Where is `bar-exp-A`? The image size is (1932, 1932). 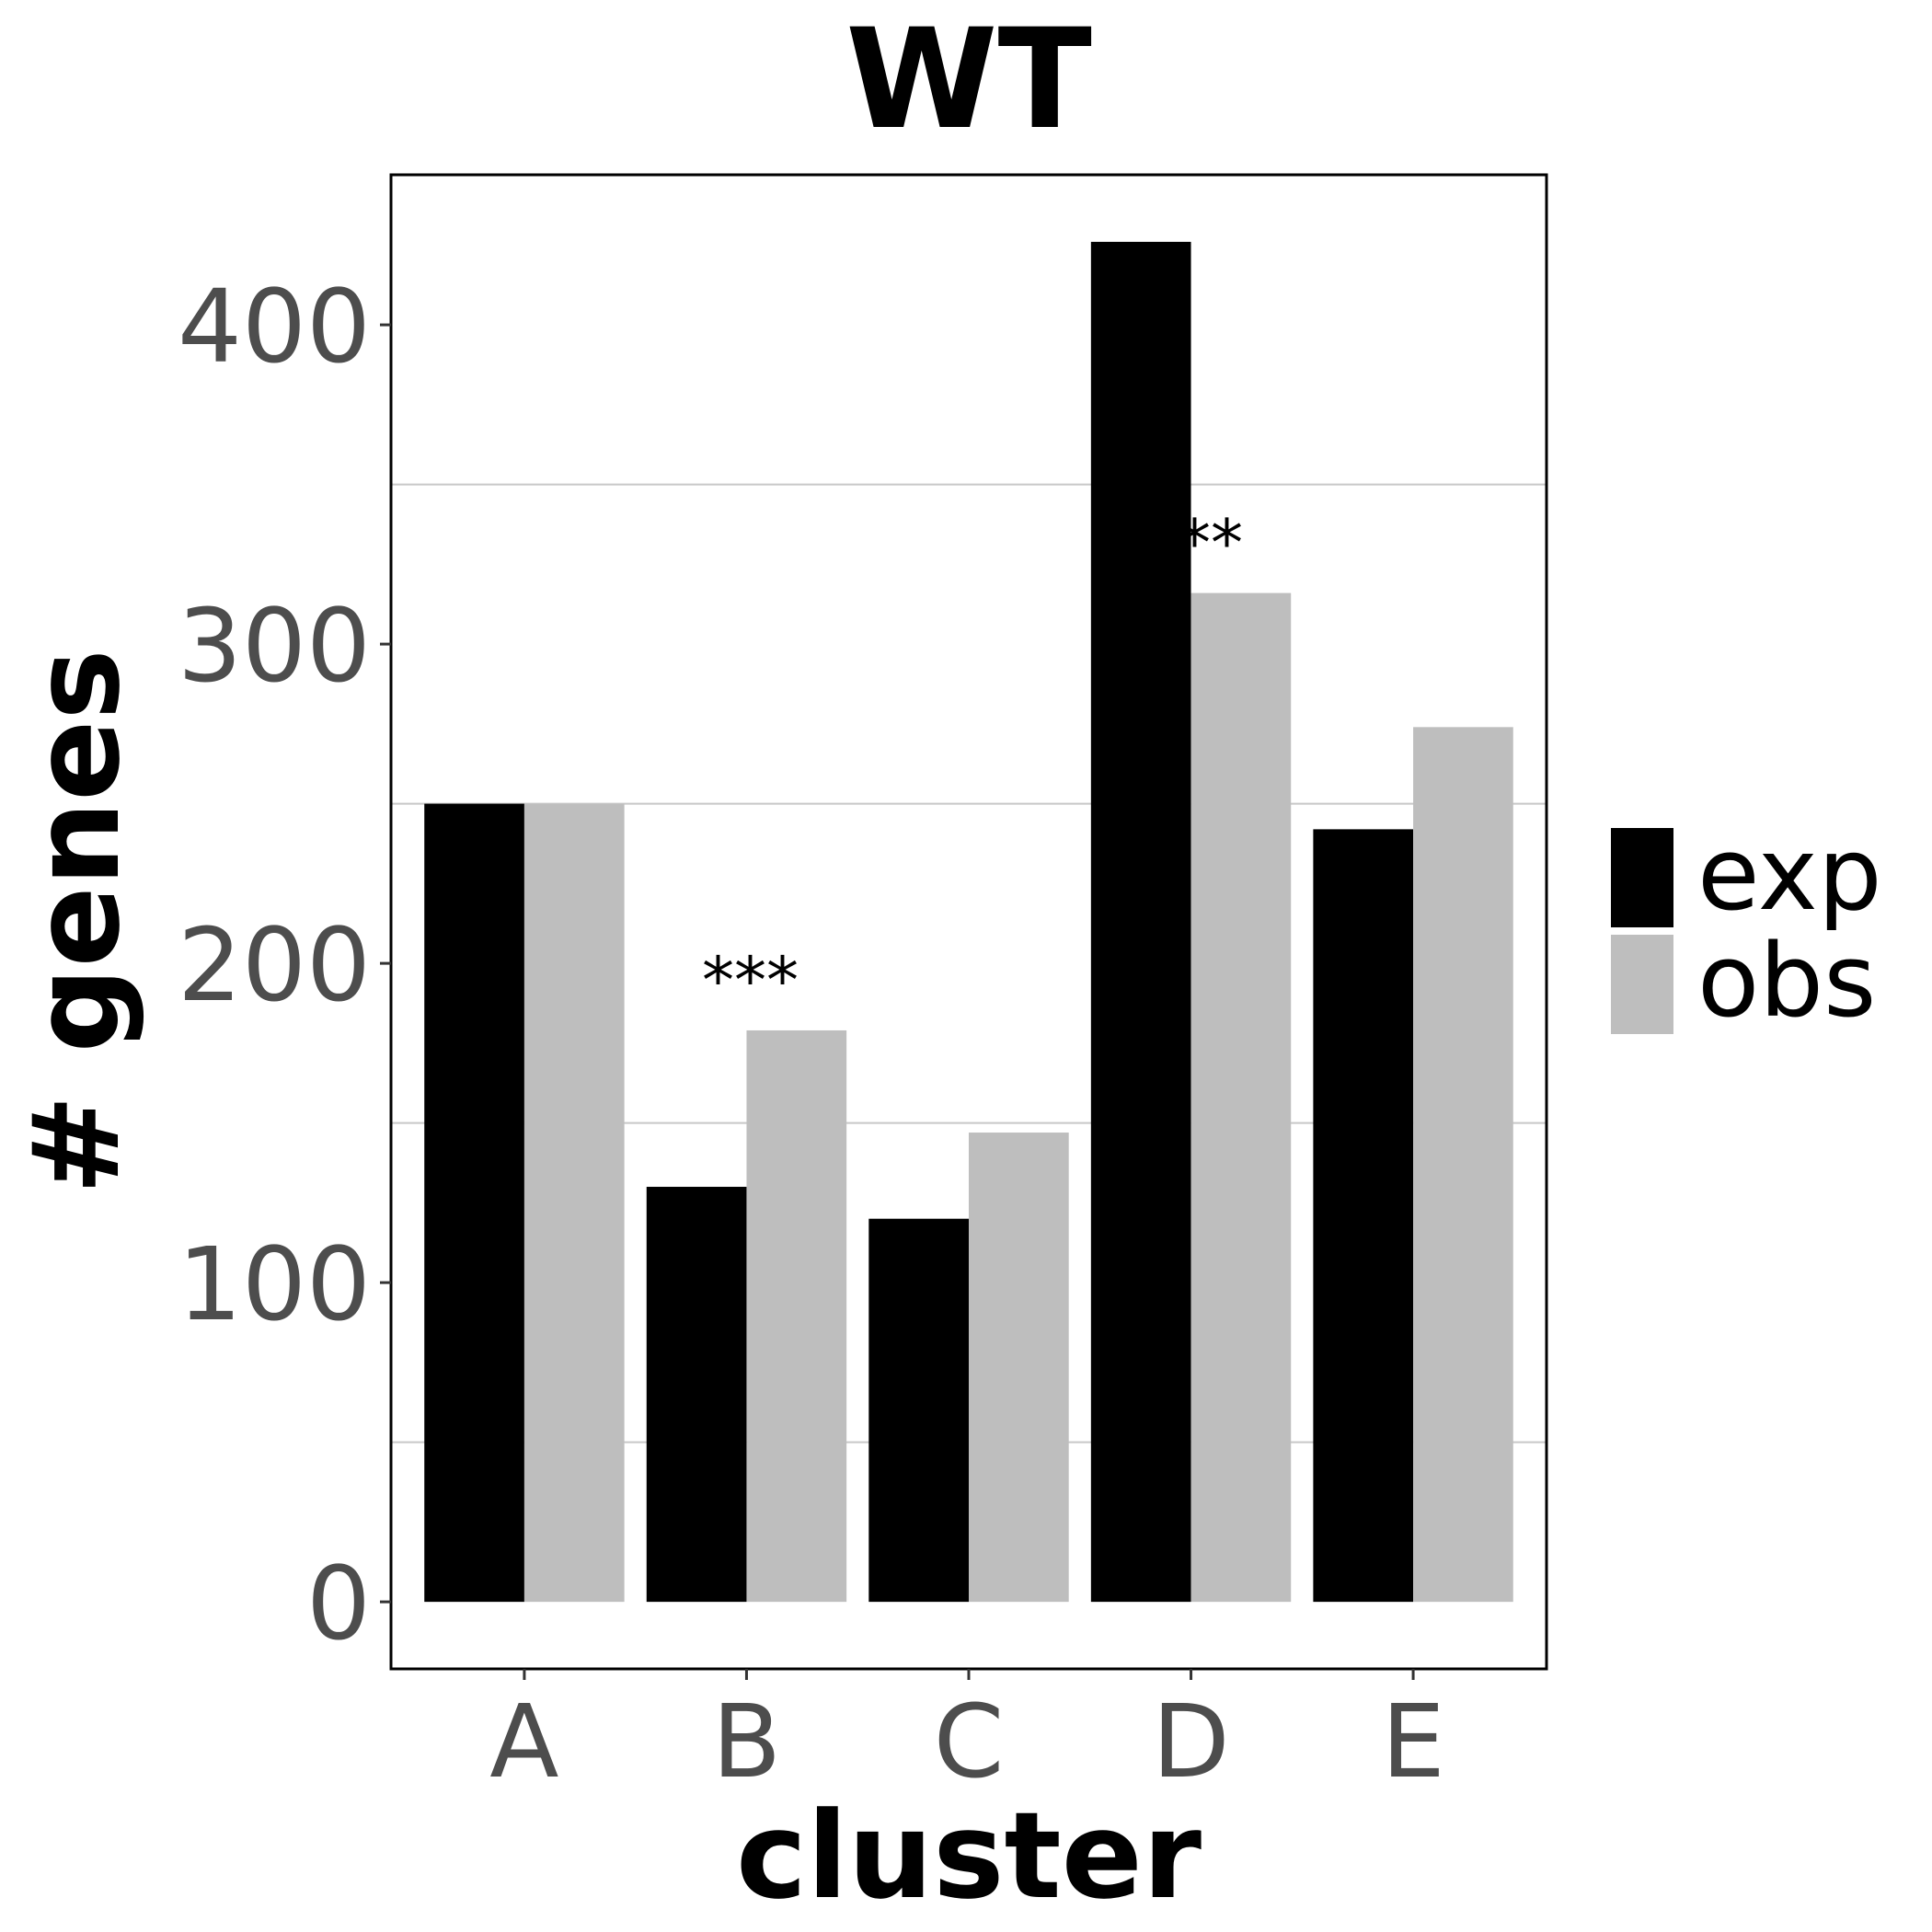
bar-exp-A is located at coordinates (474, 1203).